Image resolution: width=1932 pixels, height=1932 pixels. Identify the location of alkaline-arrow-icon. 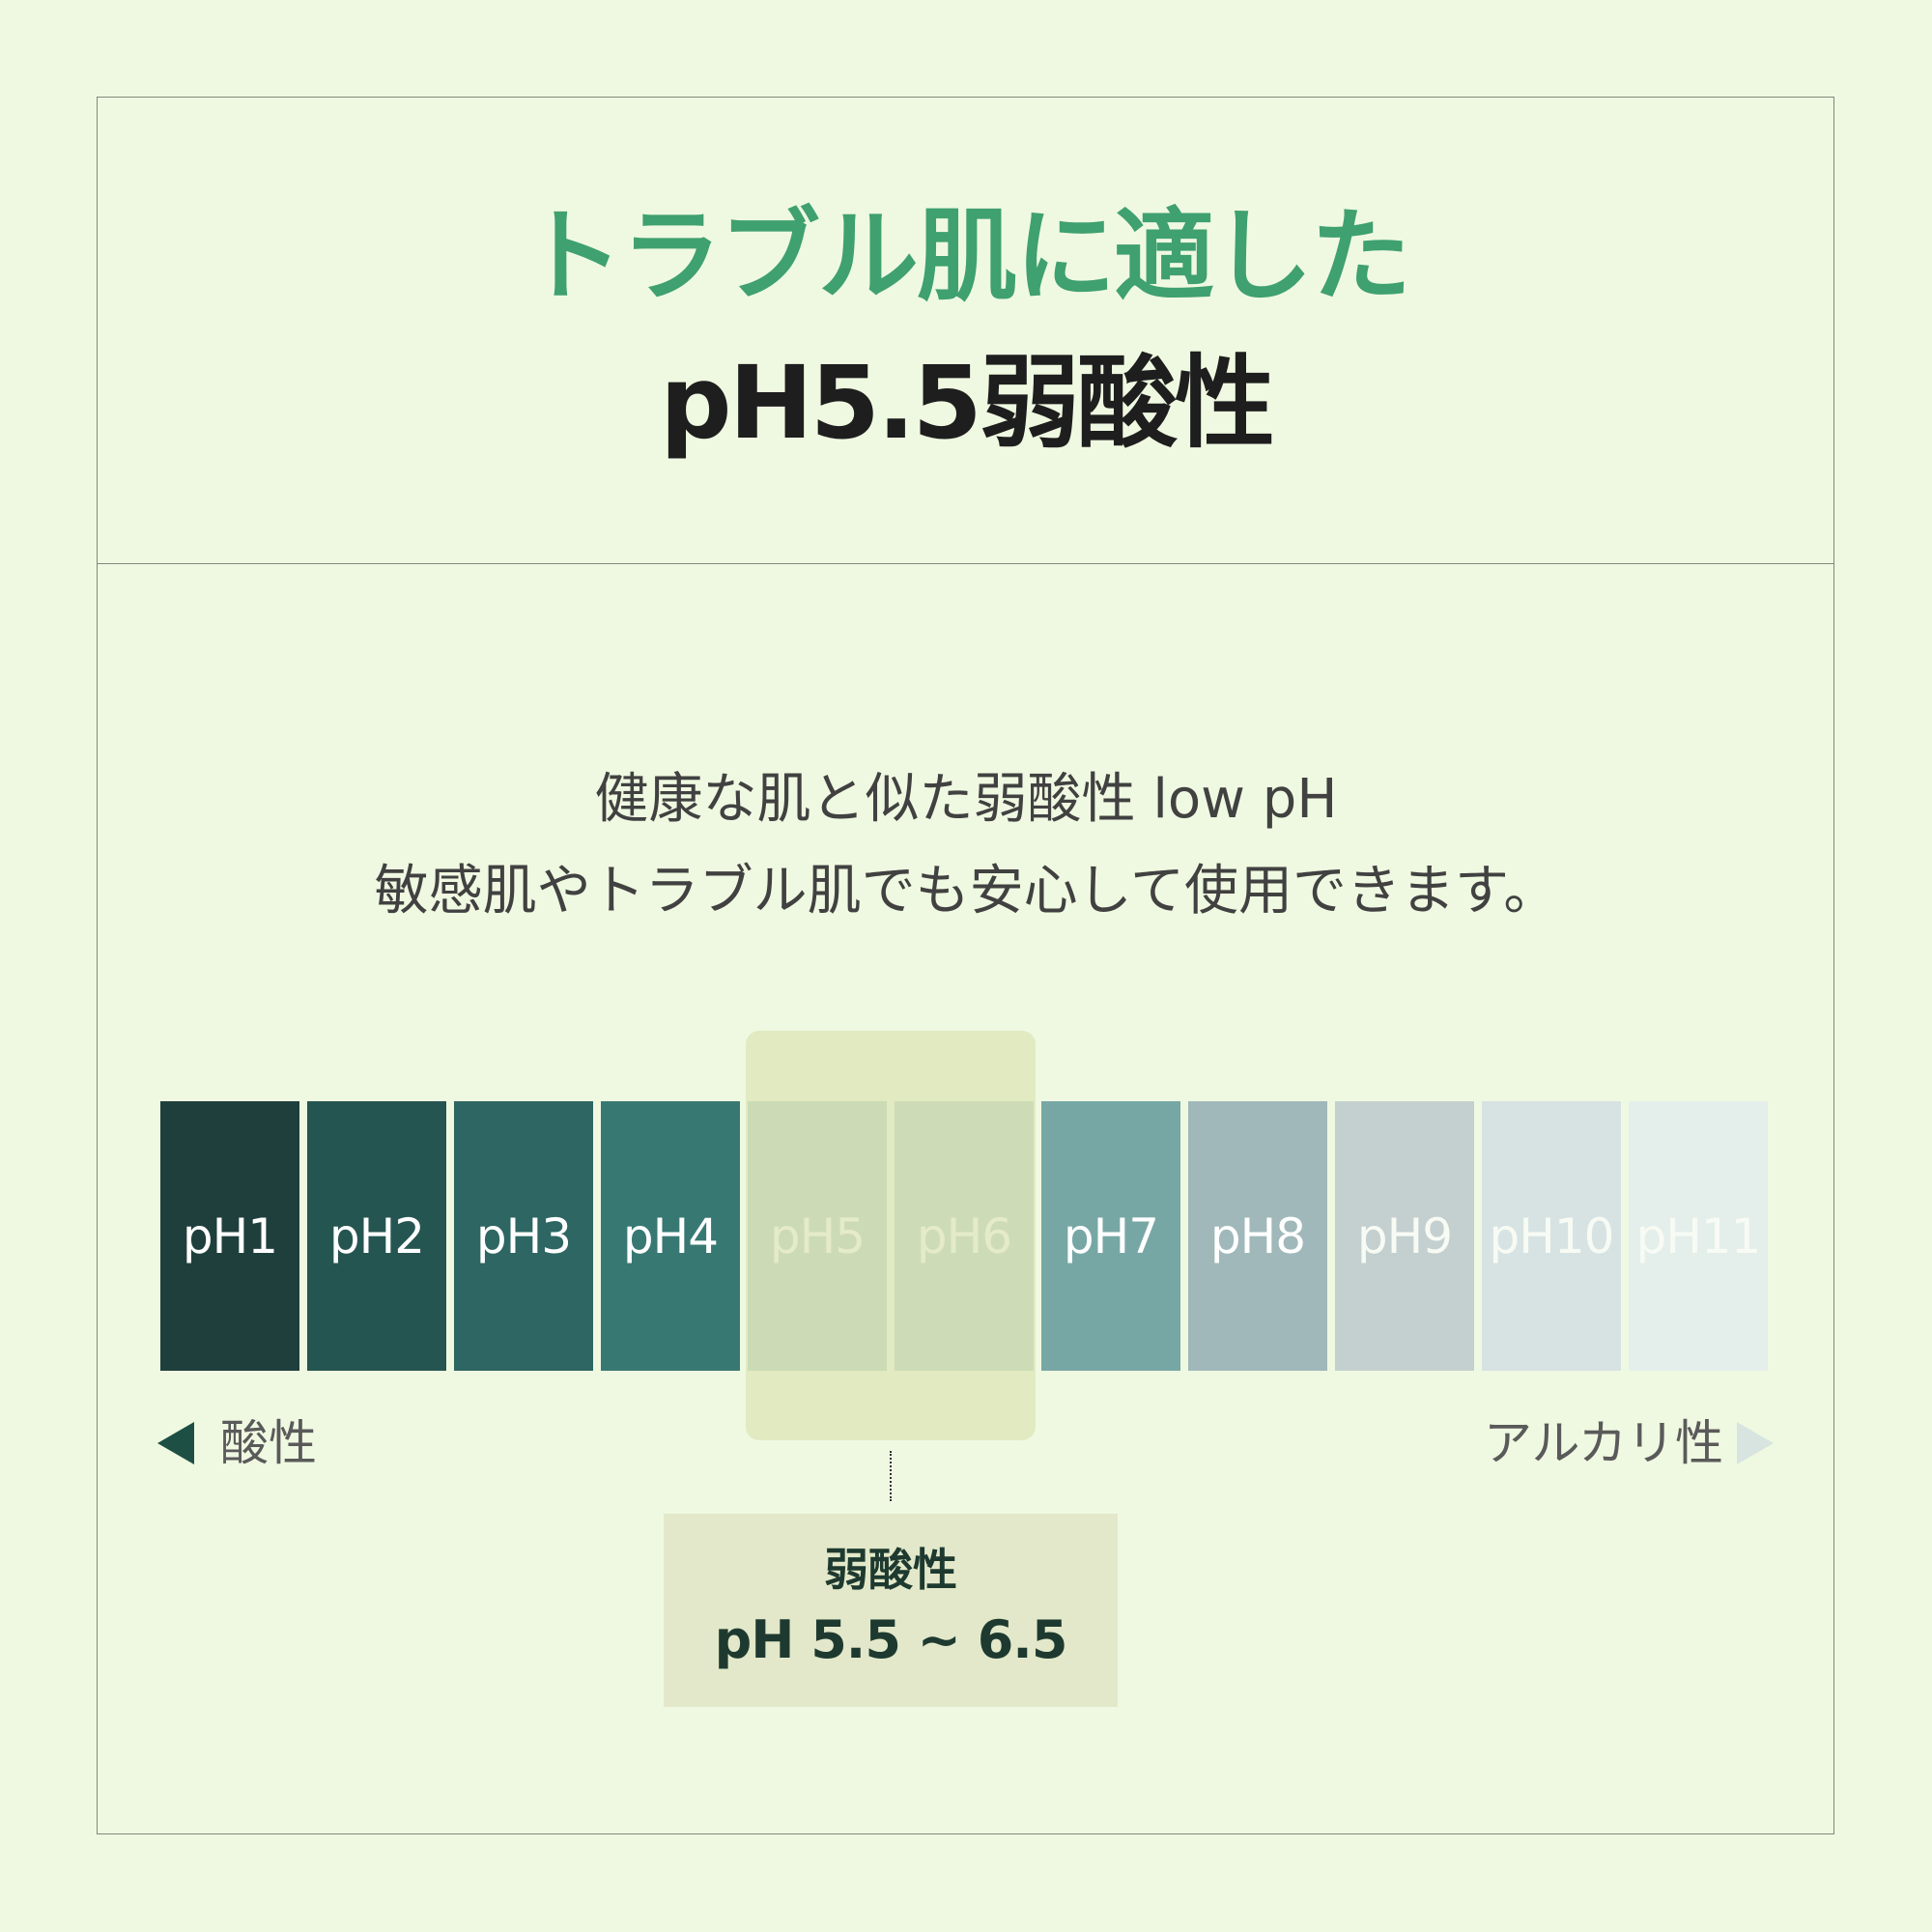
(1755, 1443).